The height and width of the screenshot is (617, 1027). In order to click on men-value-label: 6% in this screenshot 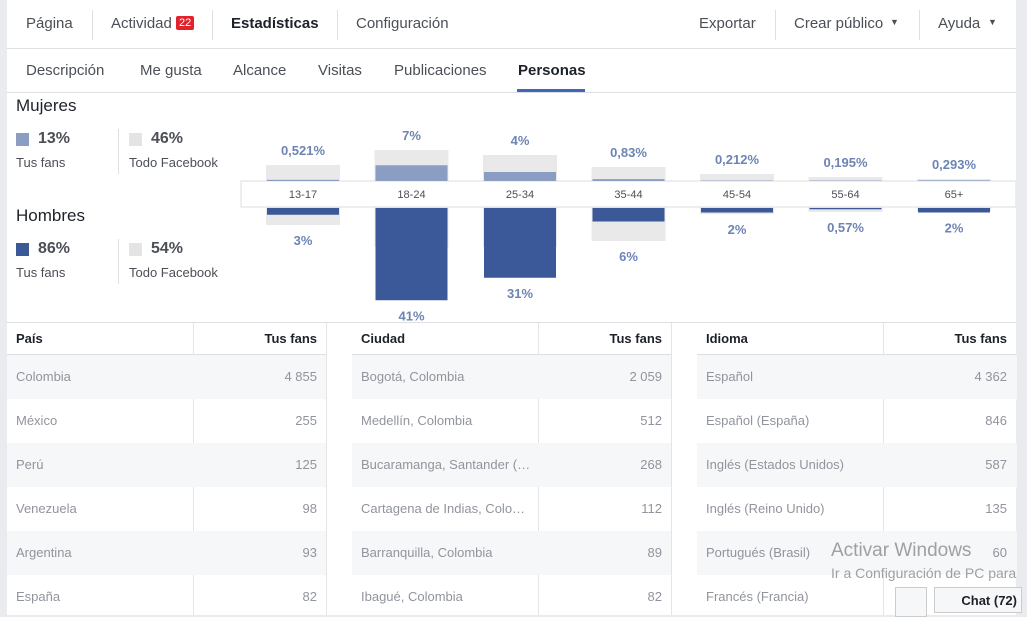, I will do `click(628, 256)`.